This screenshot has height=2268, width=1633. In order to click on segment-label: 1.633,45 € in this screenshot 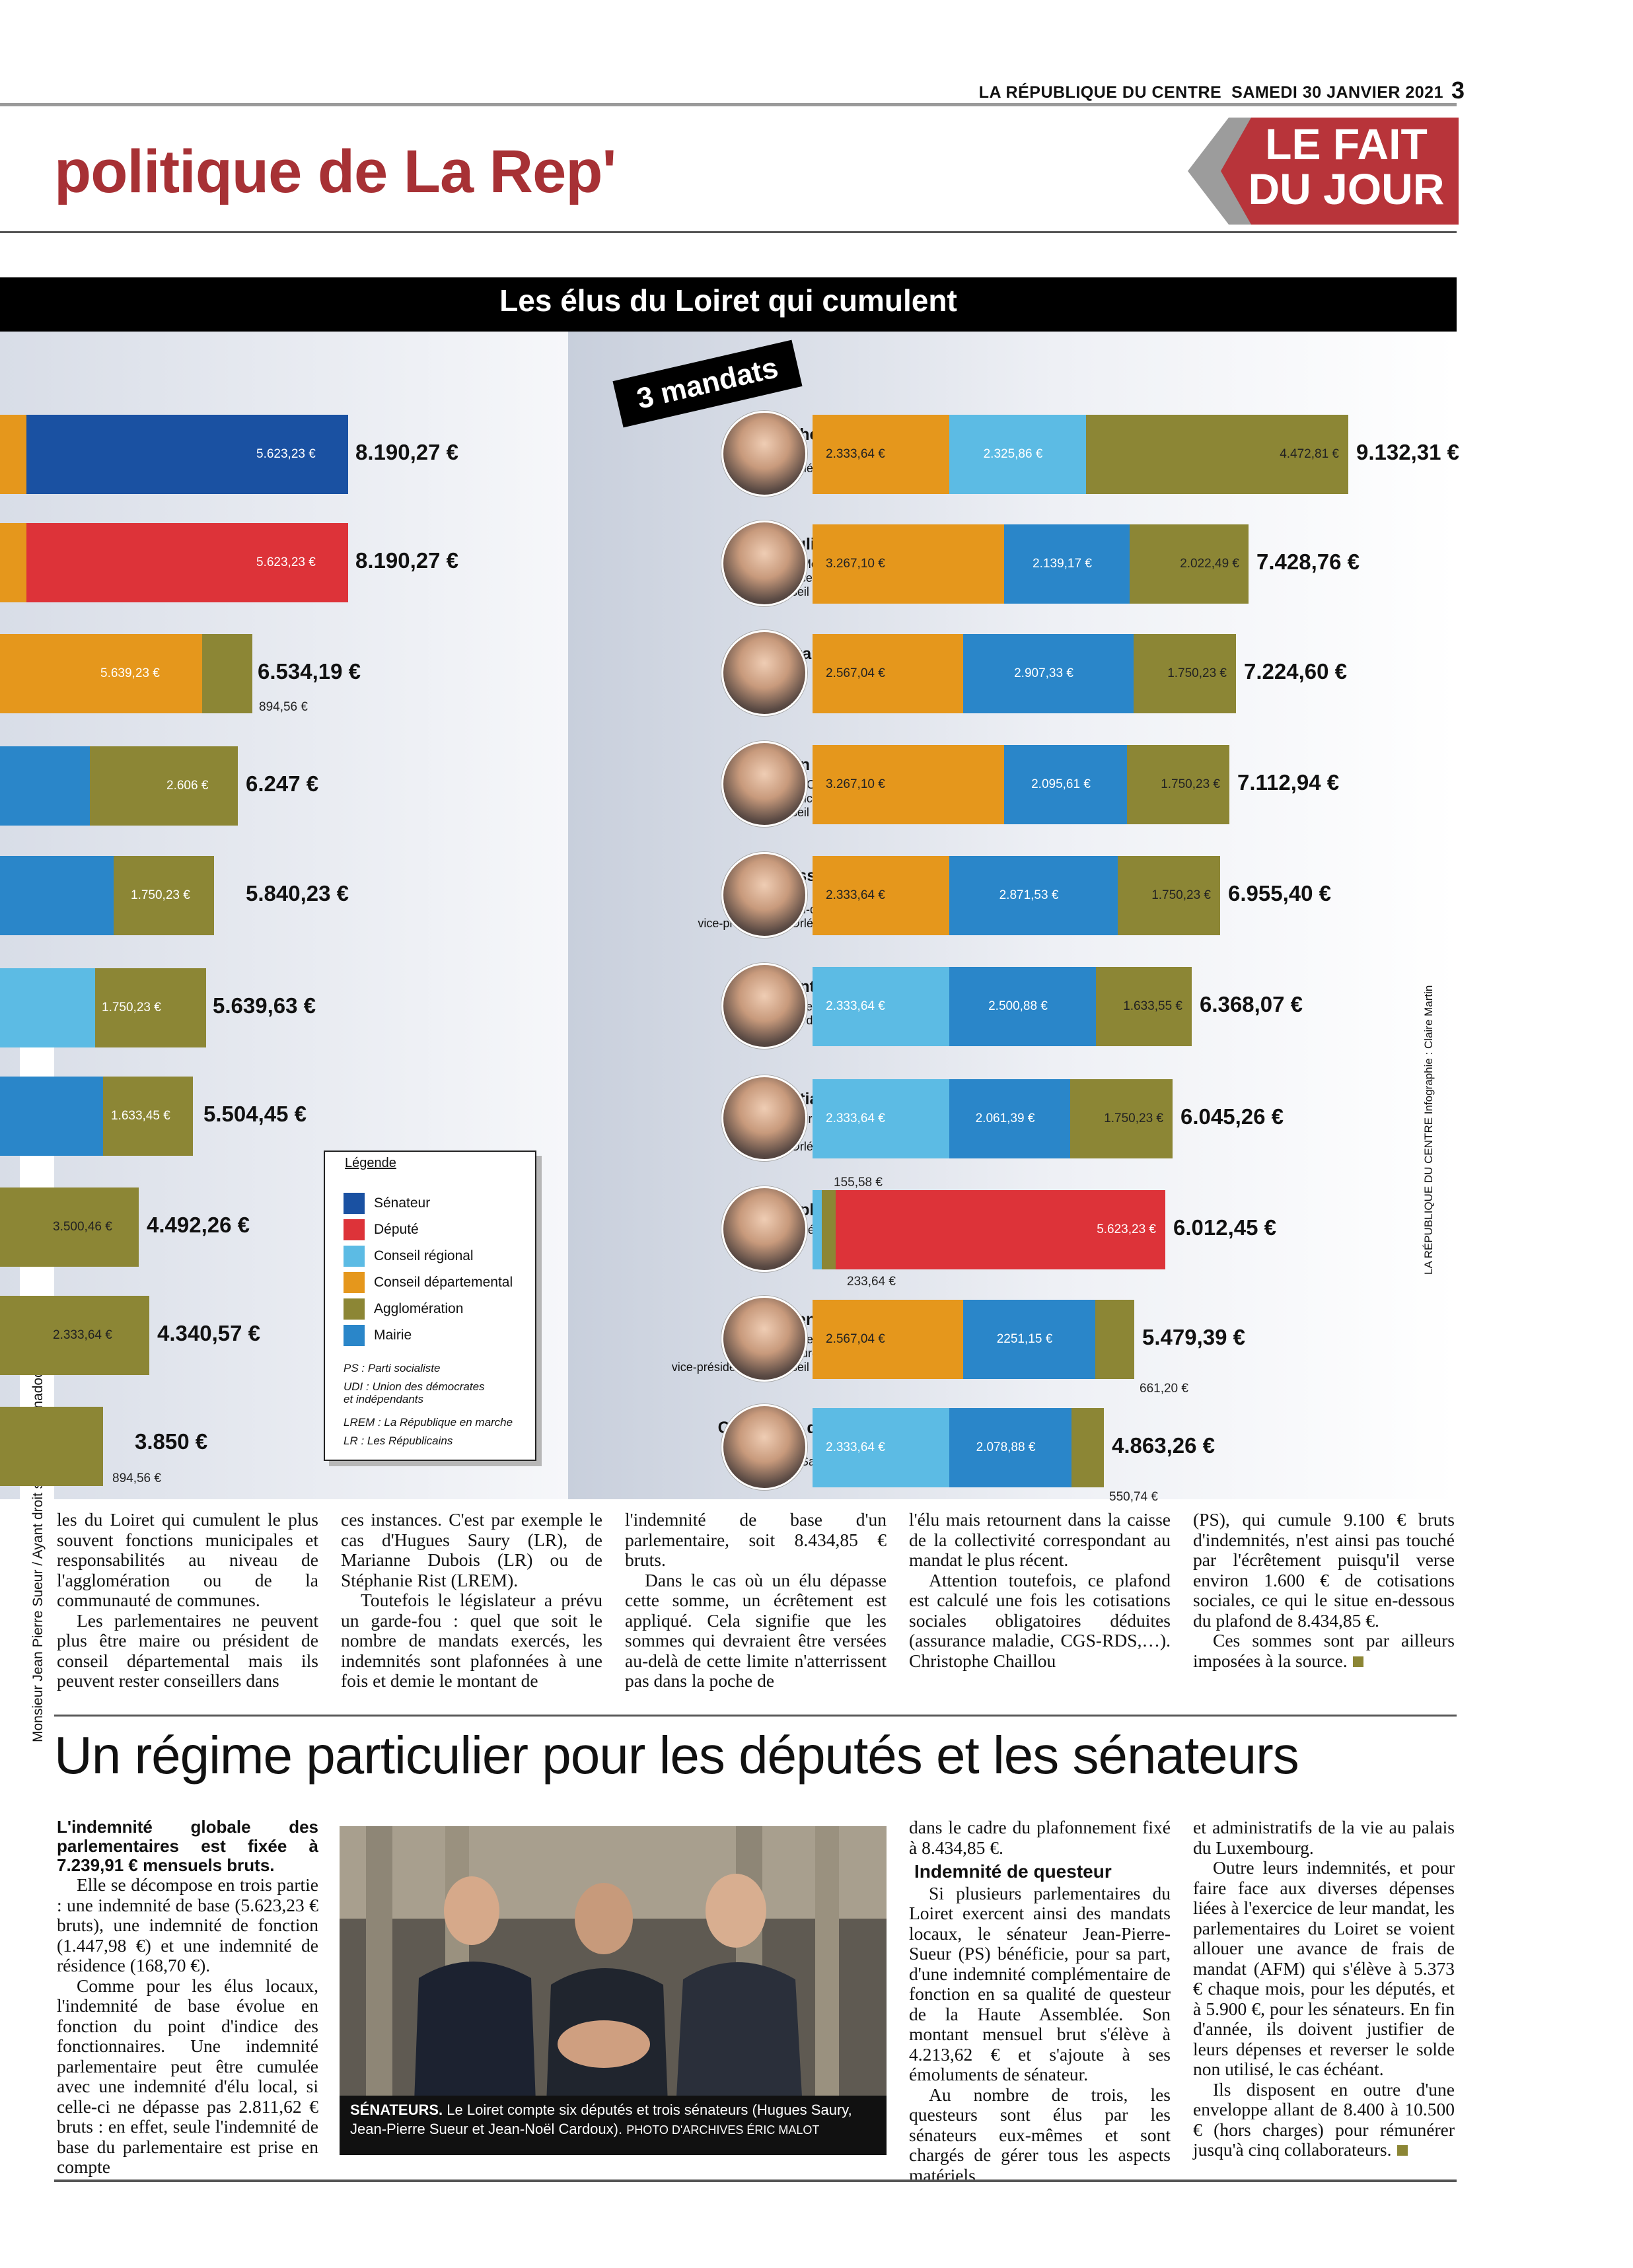, I will do `click(140, 1116)`.